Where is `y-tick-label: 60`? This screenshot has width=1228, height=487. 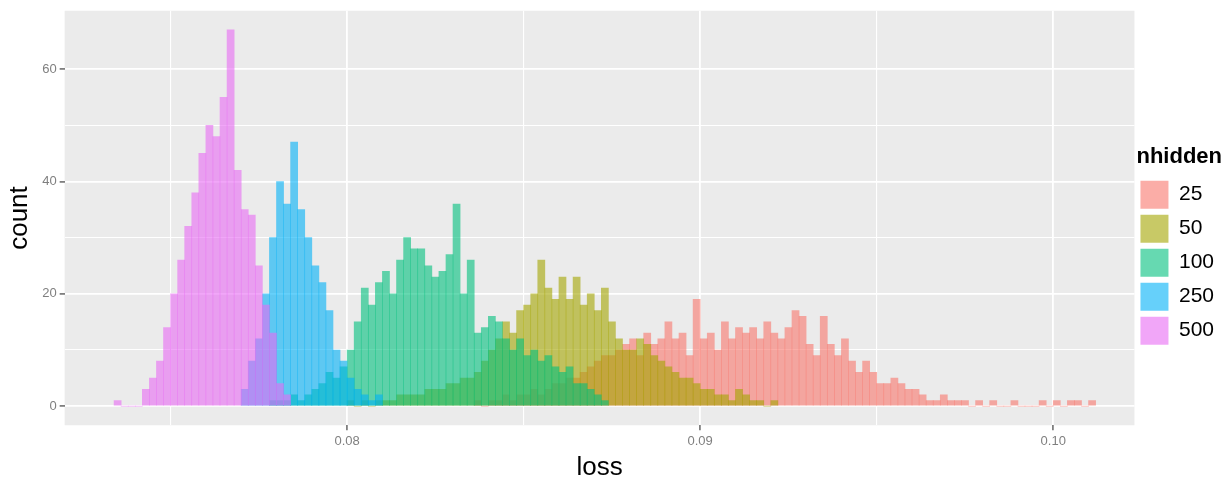
y-tick-label: 60 is located at coordinates (49, 68).